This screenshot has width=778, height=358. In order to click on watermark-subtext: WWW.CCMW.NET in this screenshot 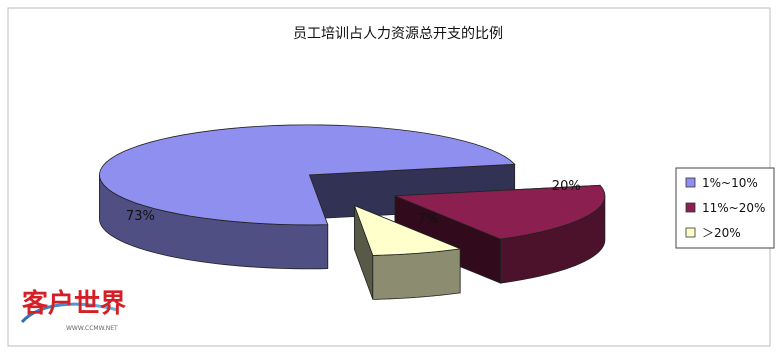, I will do `click(92, 328)`.